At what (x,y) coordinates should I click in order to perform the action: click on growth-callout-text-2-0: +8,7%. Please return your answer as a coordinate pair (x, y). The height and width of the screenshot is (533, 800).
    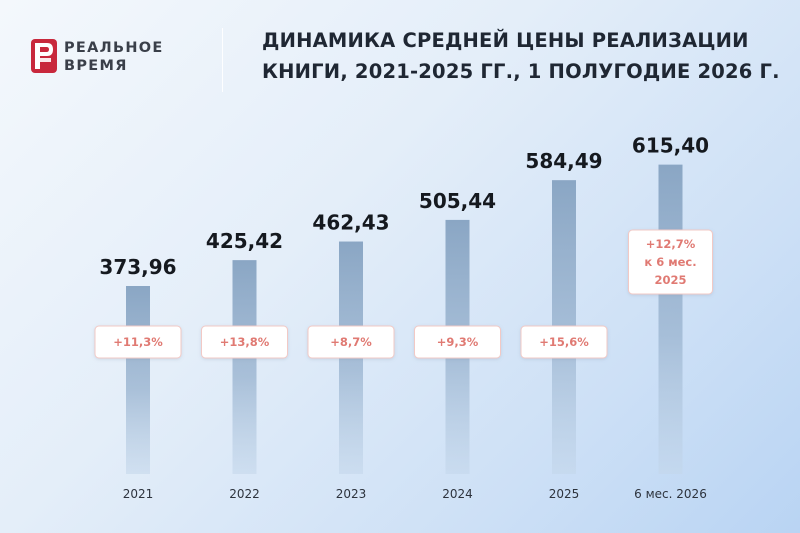
    Looking at the image, I should click on (351, 342).